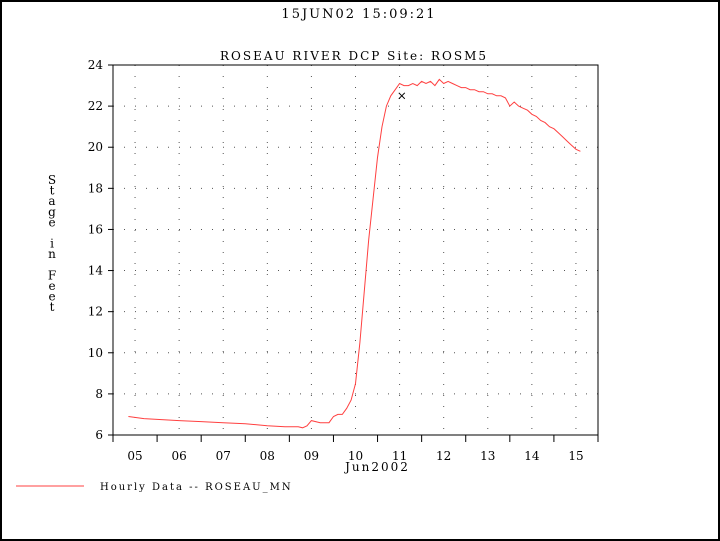 The image size is (720, 541). What do you see at coordinates (443, 456) in the screenshot?
I see `x-tick-label: 12` at bounding box center [443, 456].